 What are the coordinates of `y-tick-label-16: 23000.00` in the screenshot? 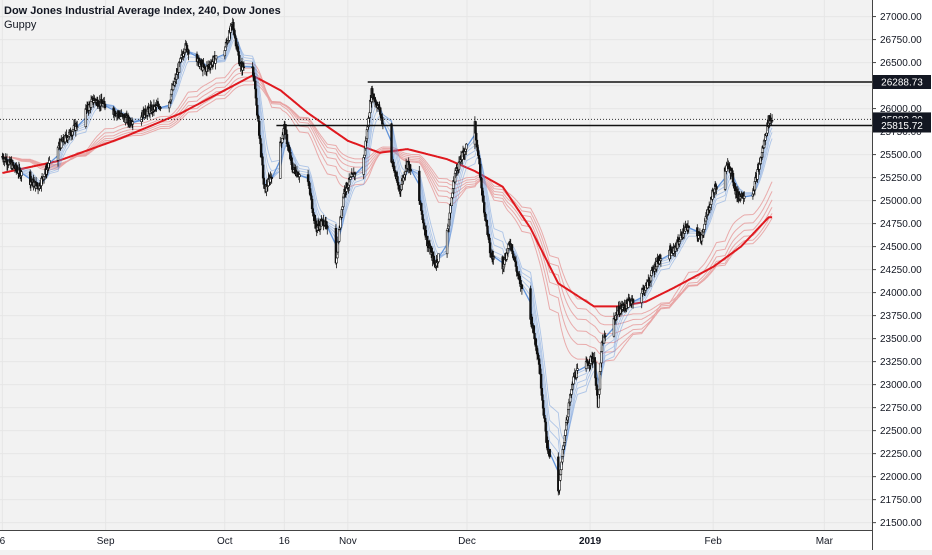 It's located at (901, 385).